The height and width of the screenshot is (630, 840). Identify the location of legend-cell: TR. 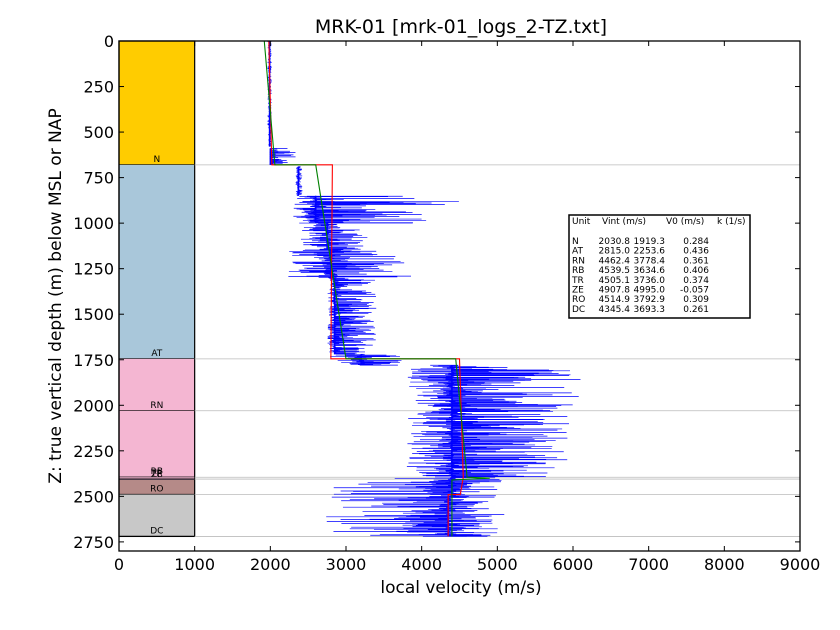
(577, 281).